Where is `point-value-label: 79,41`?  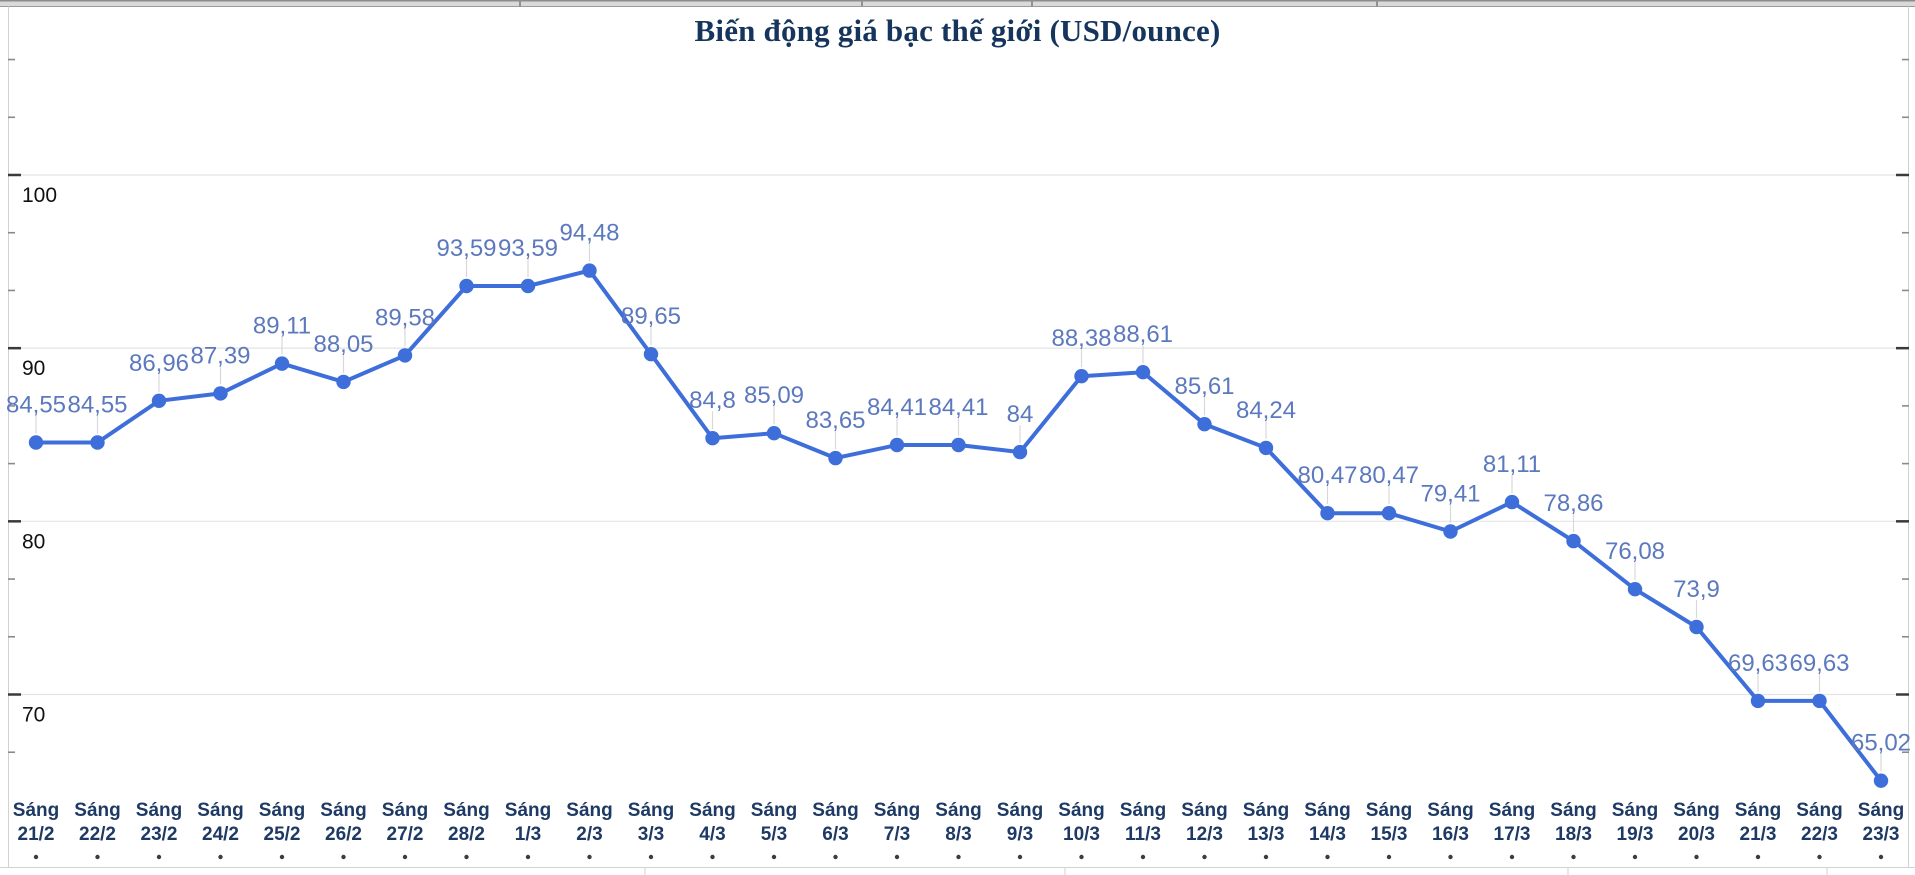 point-value-label: 79,41 is located at coordinates (1450, 494).